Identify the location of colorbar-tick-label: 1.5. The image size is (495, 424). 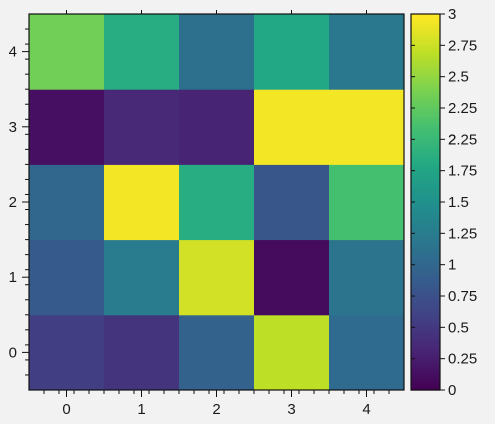
(458, 202).